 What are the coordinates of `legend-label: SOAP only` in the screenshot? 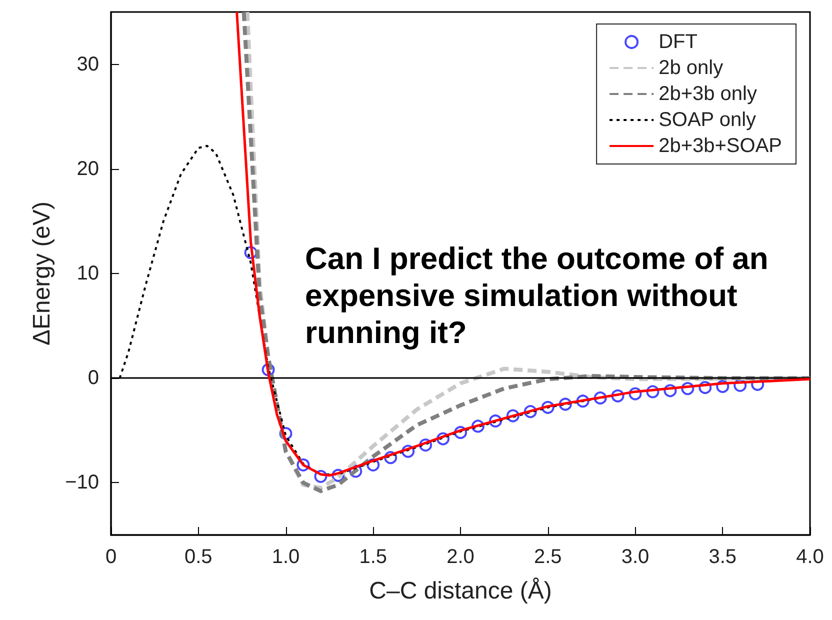 It's located at (707, 120).